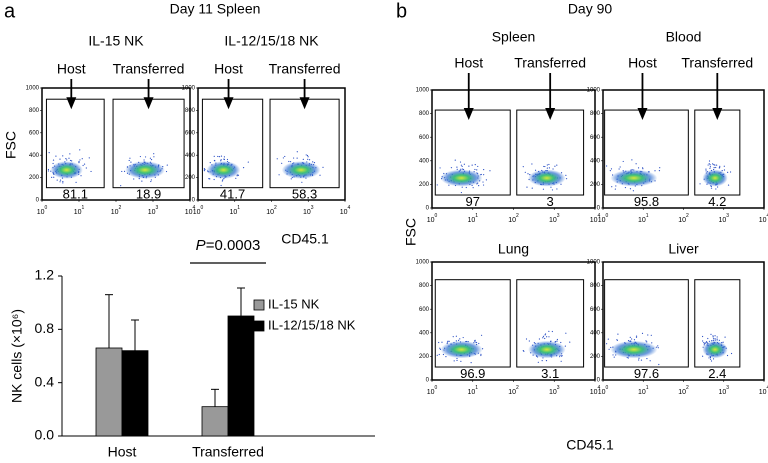 The image size is (768, 463). What do you see at coordinates (411, 232) in the screenshot?
I see `y-axis-title: FSC` at bounding box center [411, 232].